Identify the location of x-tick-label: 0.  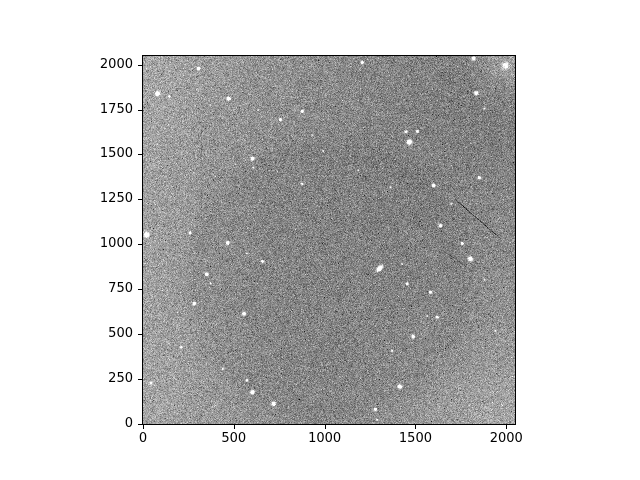
(143, 438).